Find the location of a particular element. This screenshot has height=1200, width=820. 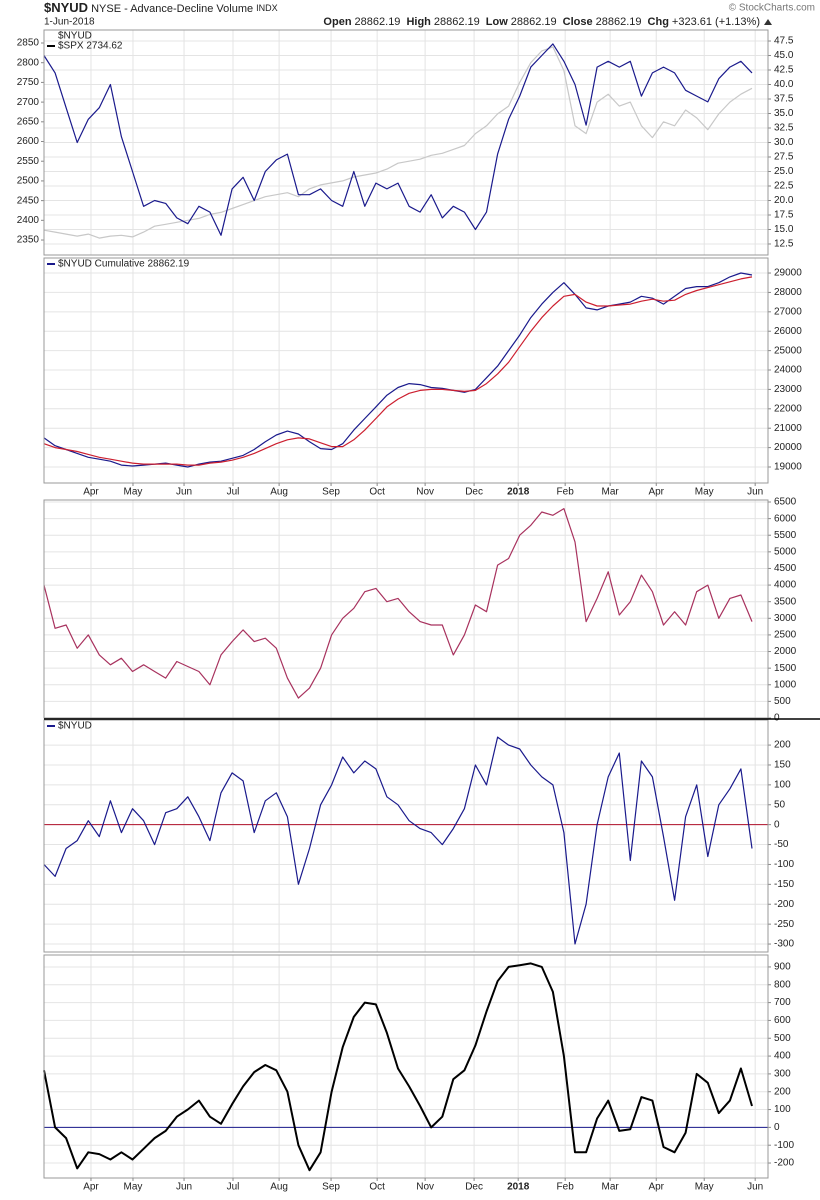

stat-label: Chg is located at coordinates (658, 22).